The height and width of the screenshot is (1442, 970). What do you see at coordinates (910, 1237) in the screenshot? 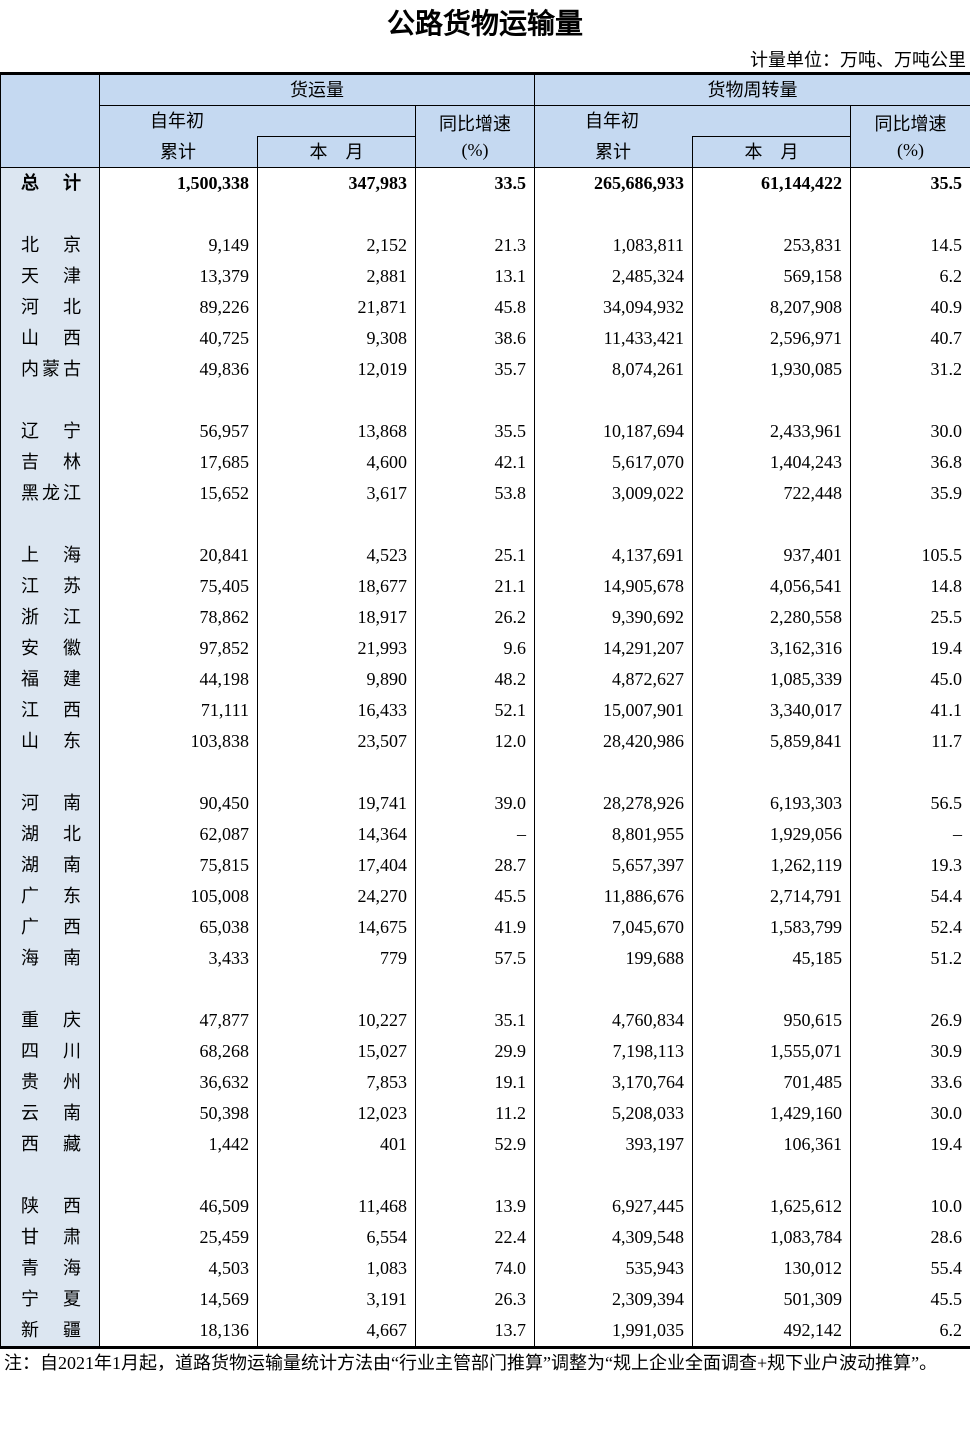
I see `value-cell: 28.6` at bounding box center [910, 1237].